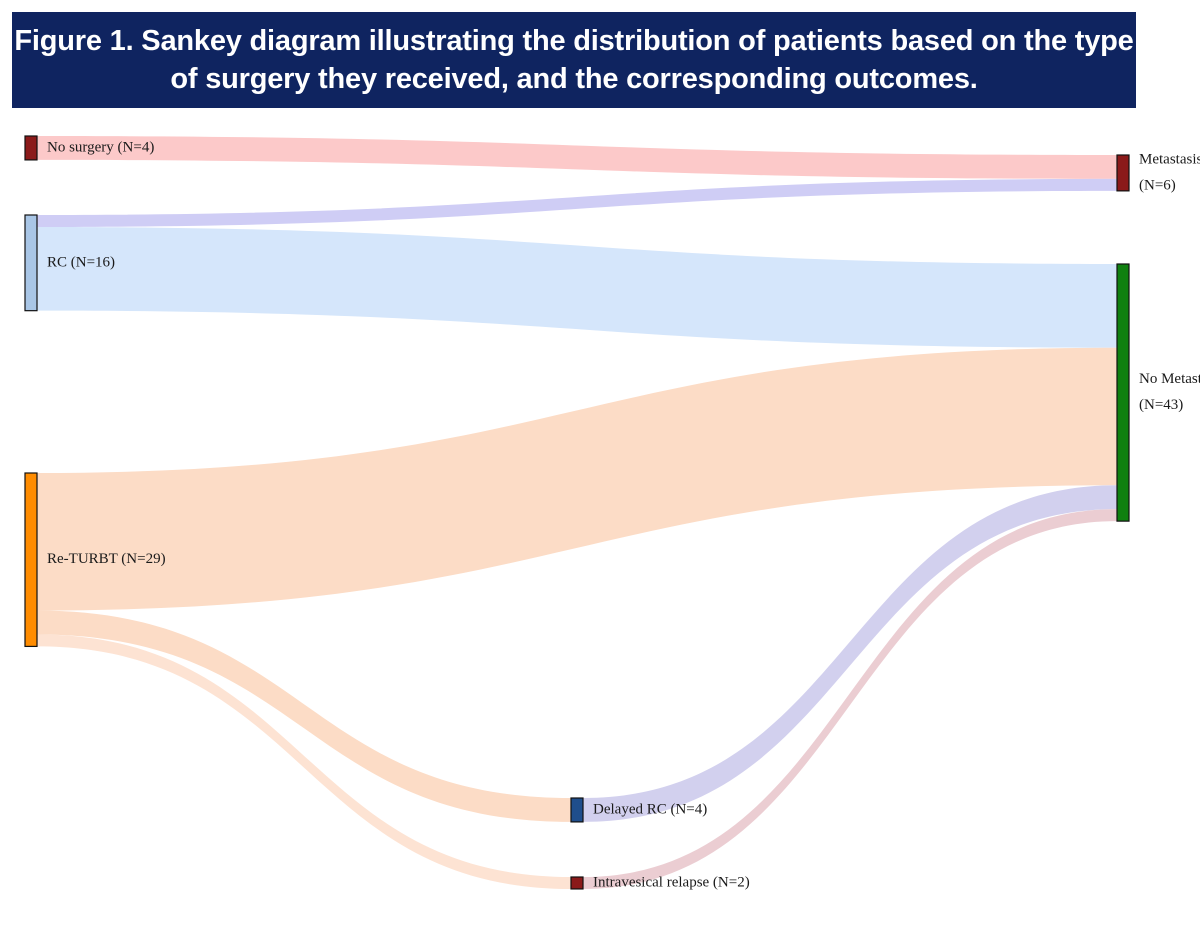  Describe the element at coordinates (1169, 159) in the screenshot. I see `node-label-metastasis-line-1: Metastasis` at that location.